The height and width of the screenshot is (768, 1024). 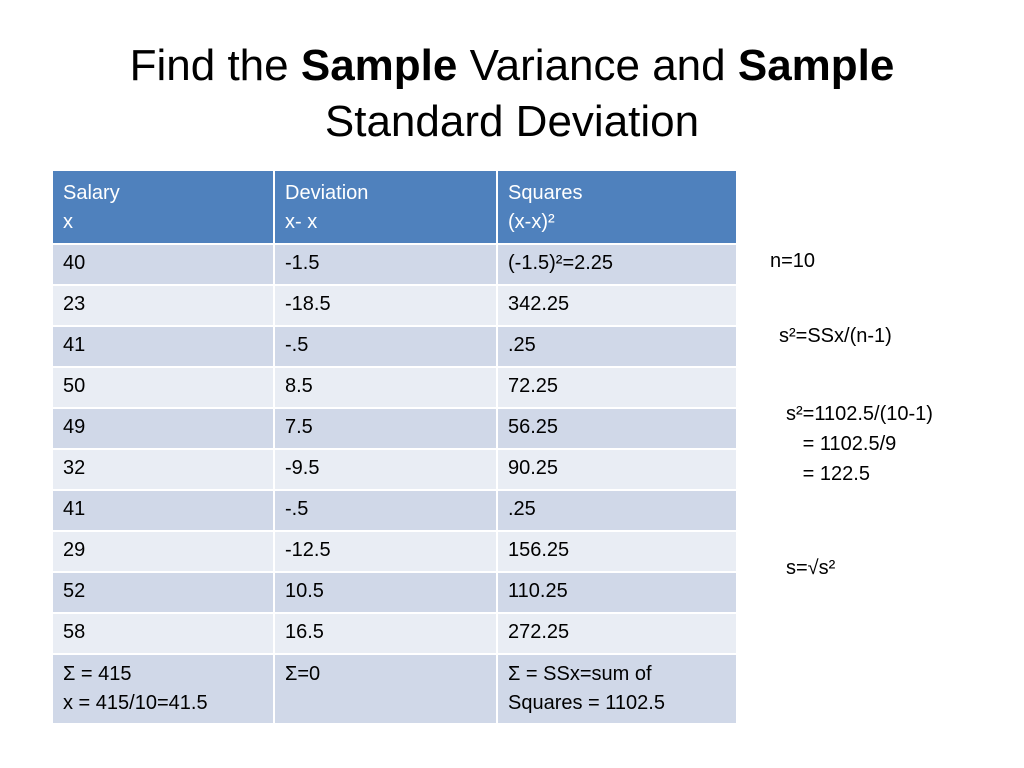 I want to click on sample-size-note: n=10, so click(x=793, y=261).